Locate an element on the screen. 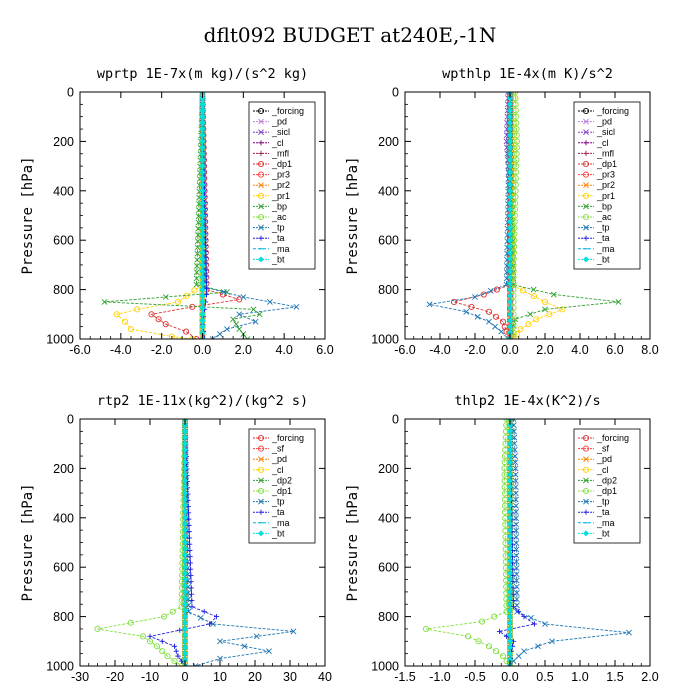  legend-entry: _ma is located at coordinates (605, 249).